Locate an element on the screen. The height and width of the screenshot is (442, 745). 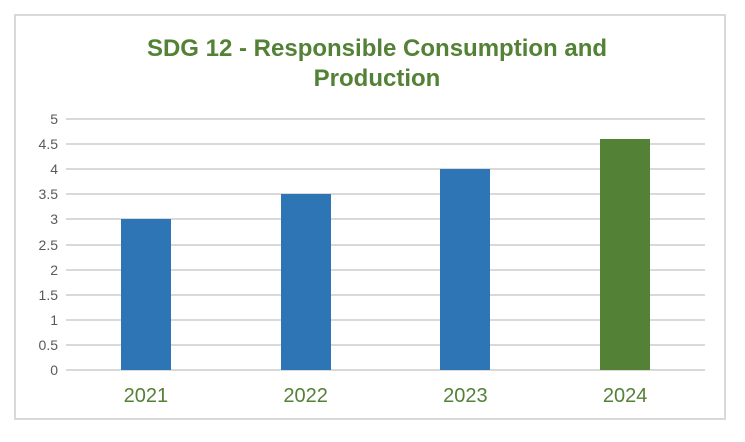
y-tick-label: 0 is located at coordinates (54, 370).